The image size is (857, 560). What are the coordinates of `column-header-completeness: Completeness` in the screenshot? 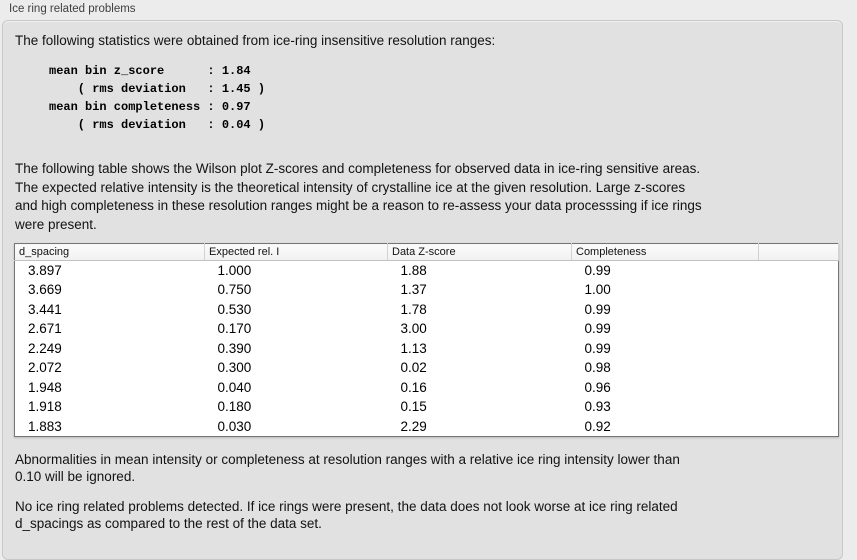 It's located at (665, 252).